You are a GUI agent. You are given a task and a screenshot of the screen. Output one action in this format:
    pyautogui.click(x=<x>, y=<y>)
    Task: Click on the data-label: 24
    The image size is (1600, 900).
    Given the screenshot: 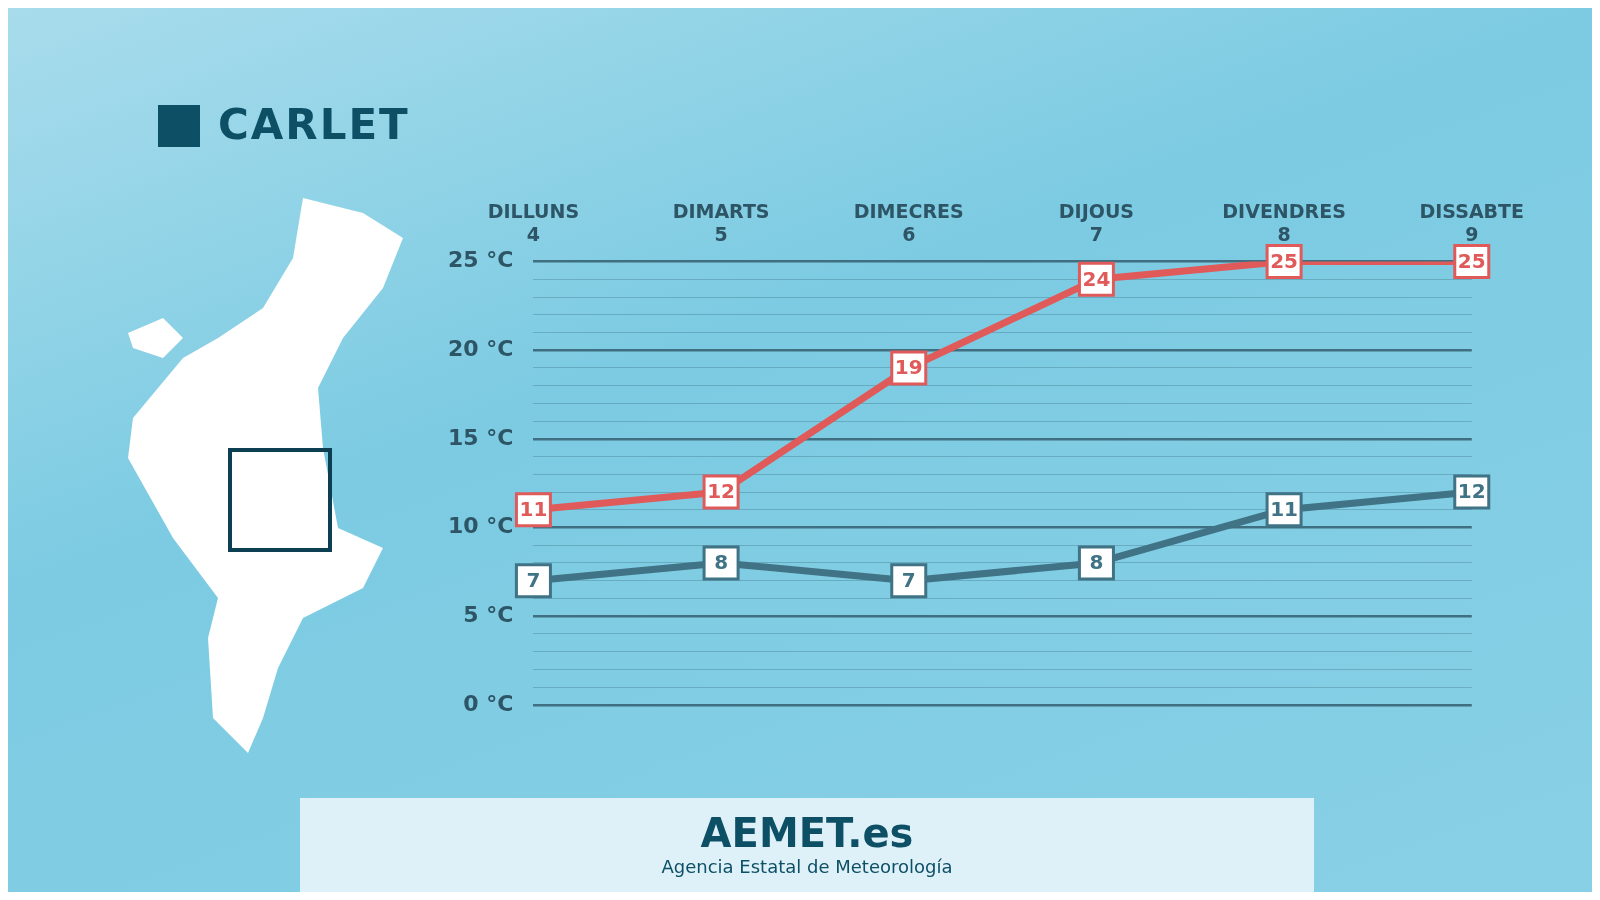 What is the action you would take?
    pyautogui.click(x=1096, y=278)
    